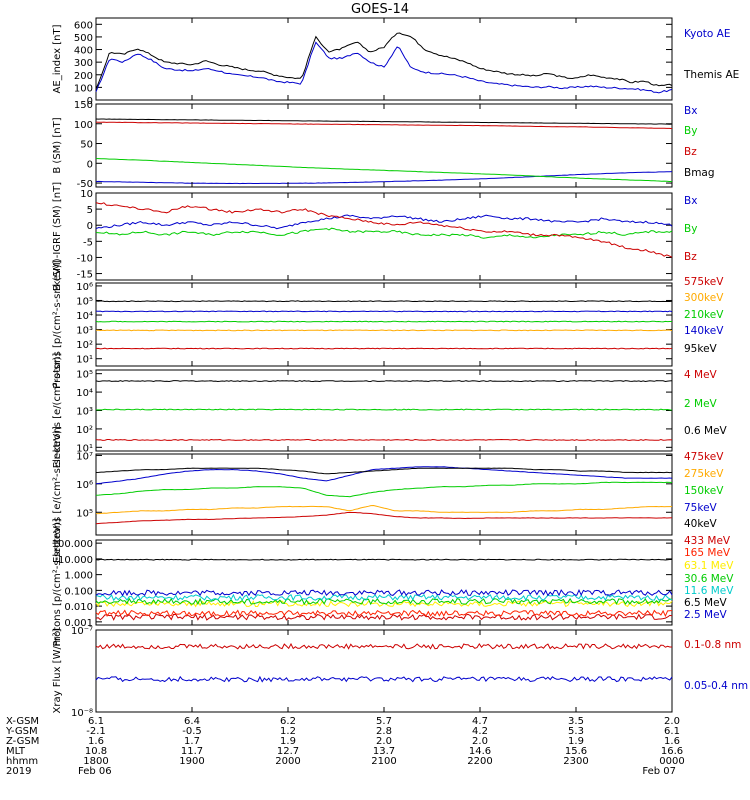  I want to click on xaxis-value: 1.9, so click(576, 741).